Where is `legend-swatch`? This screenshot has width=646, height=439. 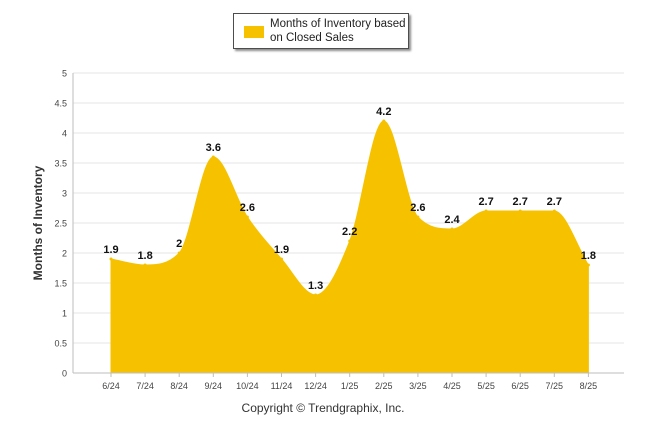 legend-swatch is located at coordinates (254, 32).